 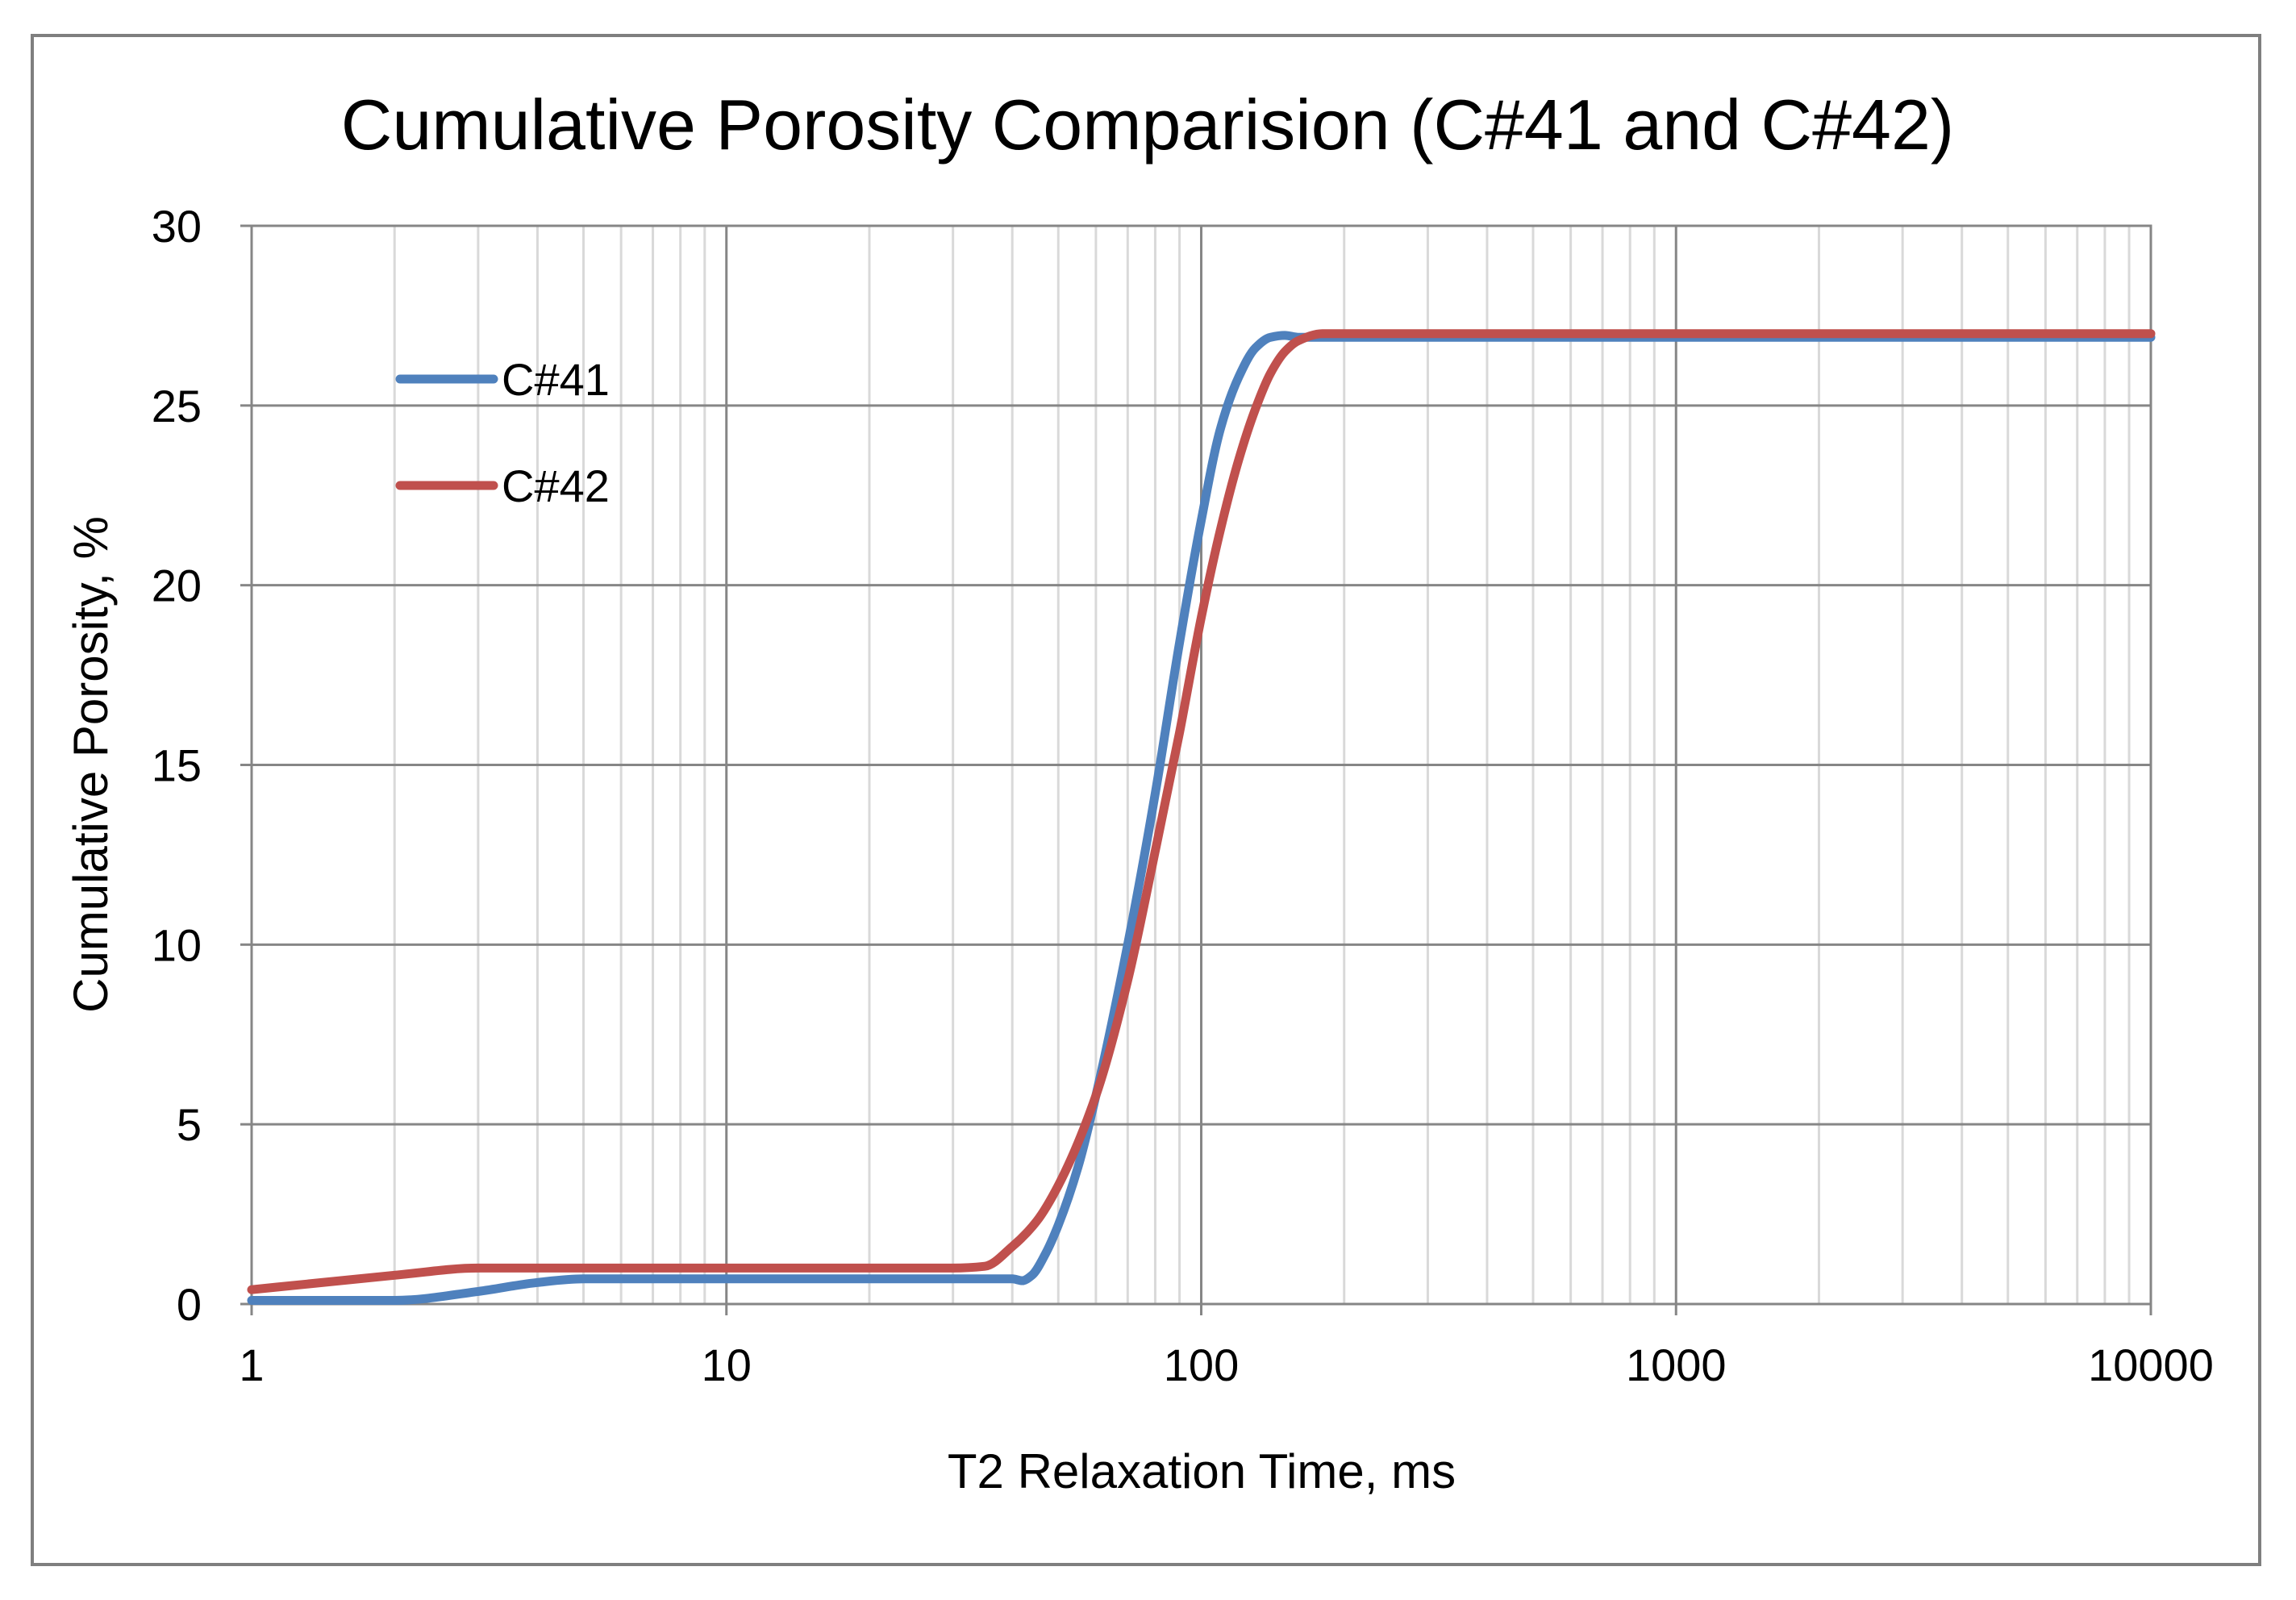 I want to click on x-tick-labels: 1 10 100 1000 10000, so click(x=1226, y=1365).